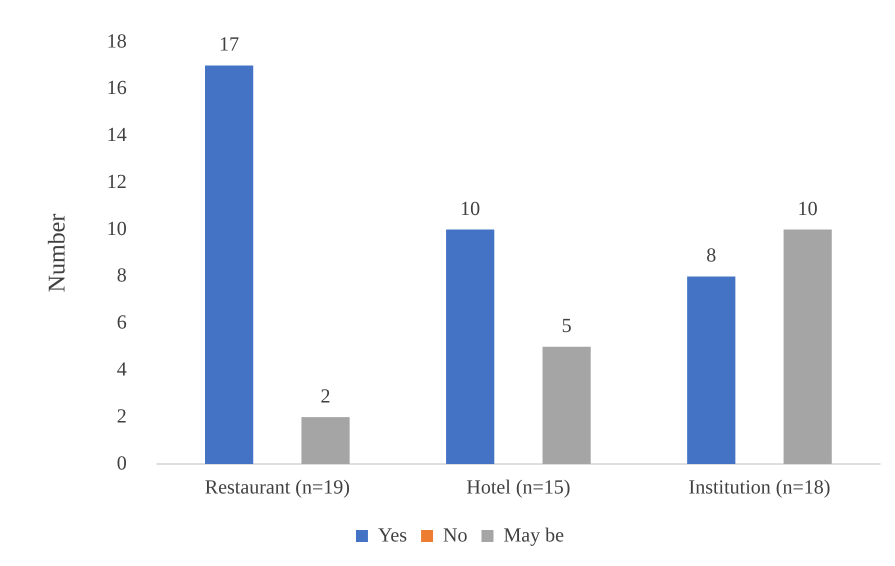 The height and width of the screenshot is (566, 895). Describe the element at coordinates (116, 88) in the screenshot. I see `y-tick-label: 16` at that location.